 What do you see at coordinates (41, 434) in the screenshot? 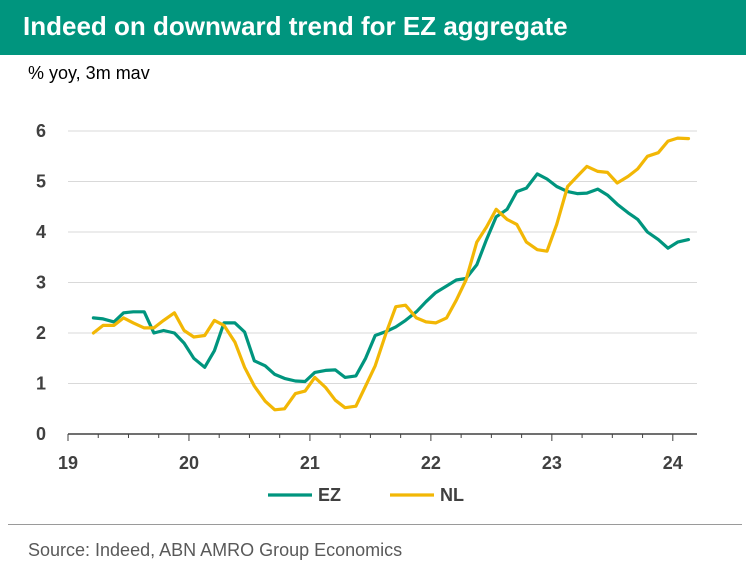
I see `y-tick-label-0: 0` at bounding box center [41, 434].